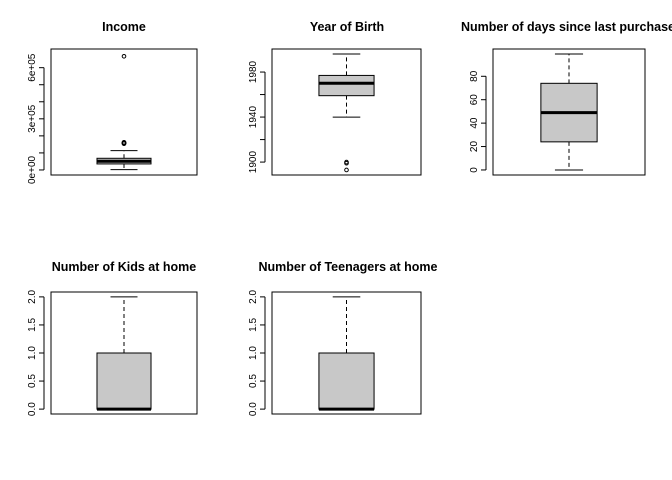  Describe the element at coordinates (124, 27) in the screenshot. I see `panel-title: Income` at that location.